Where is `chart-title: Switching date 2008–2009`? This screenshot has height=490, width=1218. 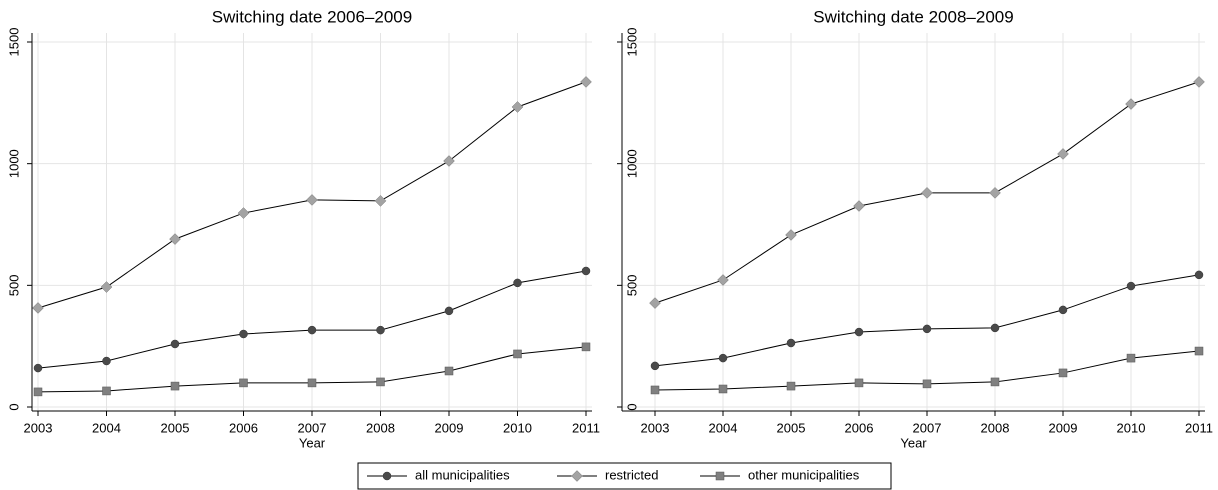
chart-title: Switching date 2008–2009 is located at coordinates (913, 16).